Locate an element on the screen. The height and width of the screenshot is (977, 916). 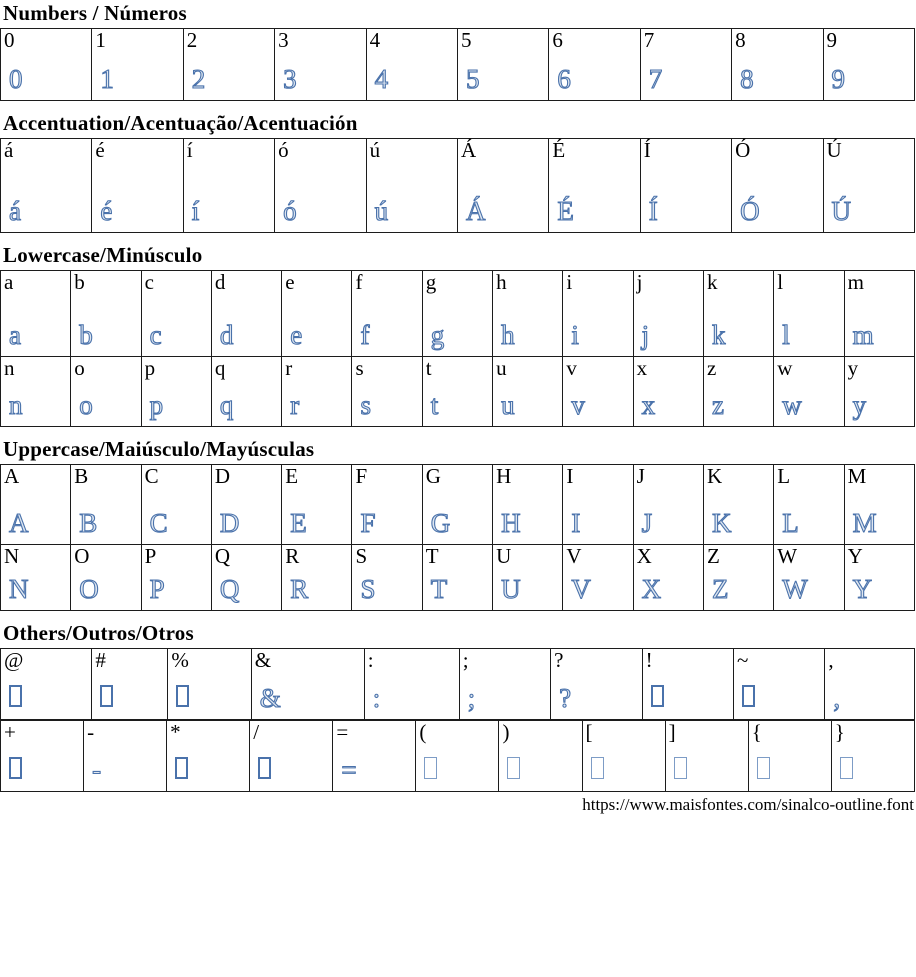
font-glyph: R is located at coordinates (299, 589).